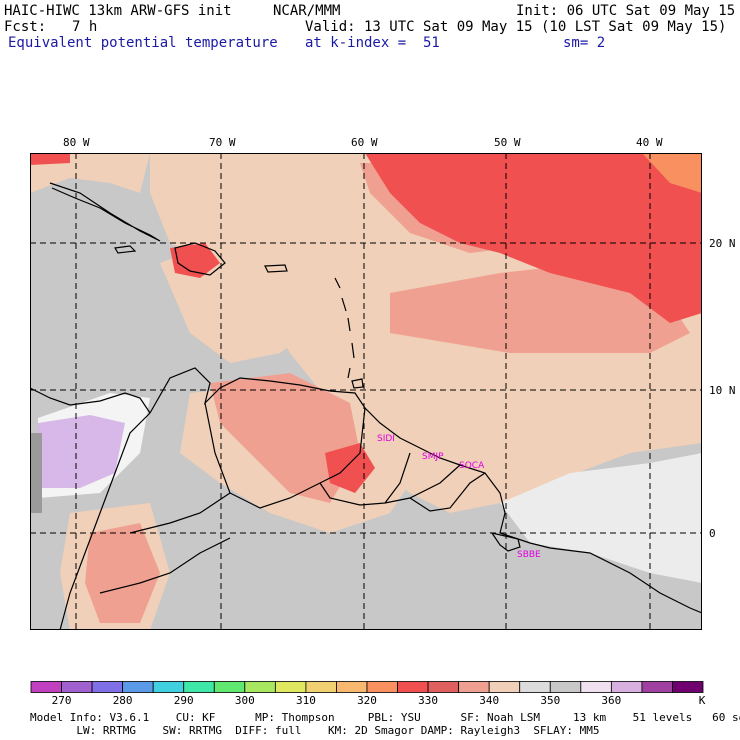 This screenshot has height=740, width=740. What do you see at coordinates (76, 142) in the screenshot?
I see `lon-label-80w: 80 W` at bounding box center [76, 142].